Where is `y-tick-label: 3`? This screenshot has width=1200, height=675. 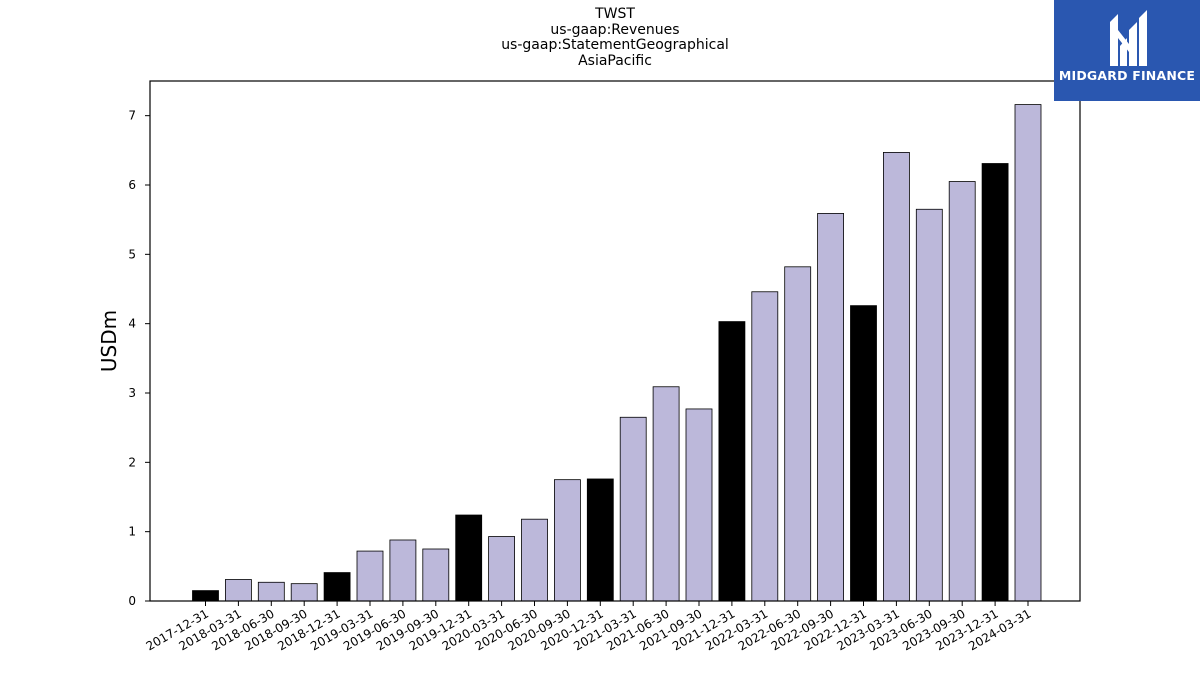
y-tick-label: 3 is located at coordinates (132, 393).